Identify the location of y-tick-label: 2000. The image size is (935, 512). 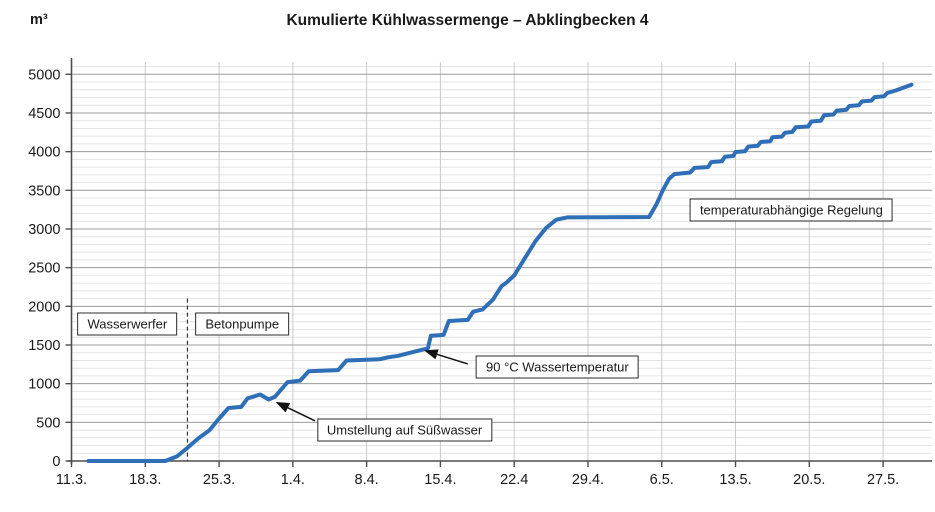
(44, 307).